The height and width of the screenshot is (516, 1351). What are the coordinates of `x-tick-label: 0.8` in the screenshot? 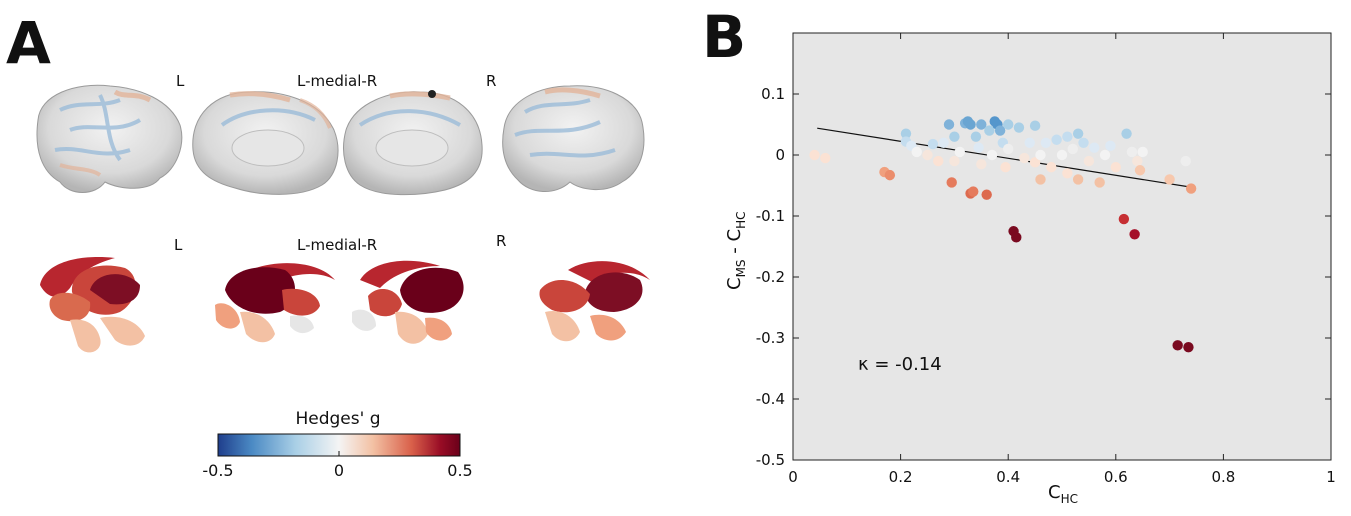 It's located at (1223, 477).